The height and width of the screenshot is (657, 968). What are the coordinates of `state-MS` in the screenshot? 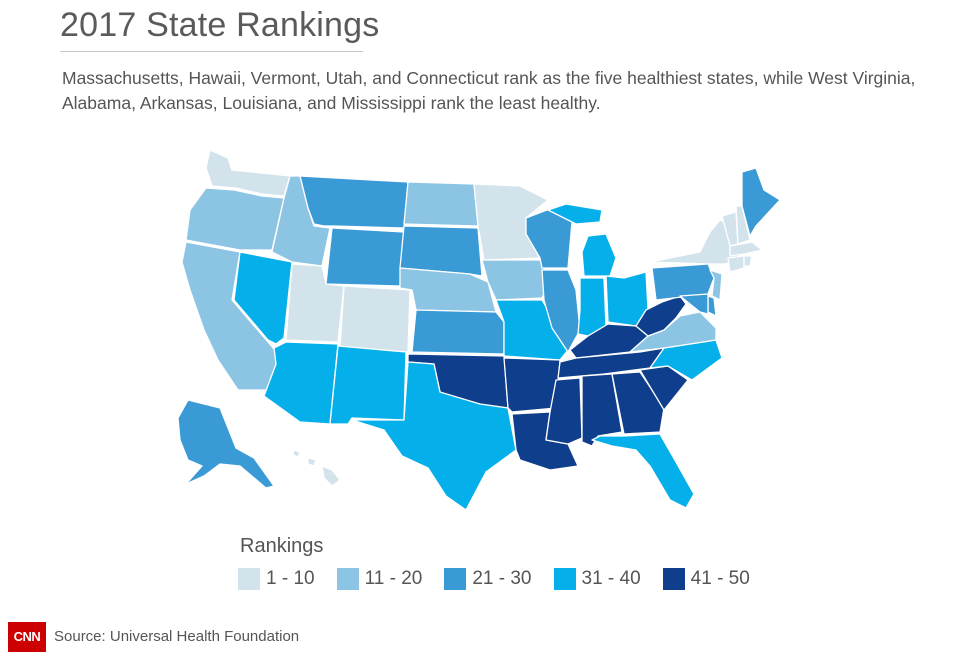 It's located at (564, 411).